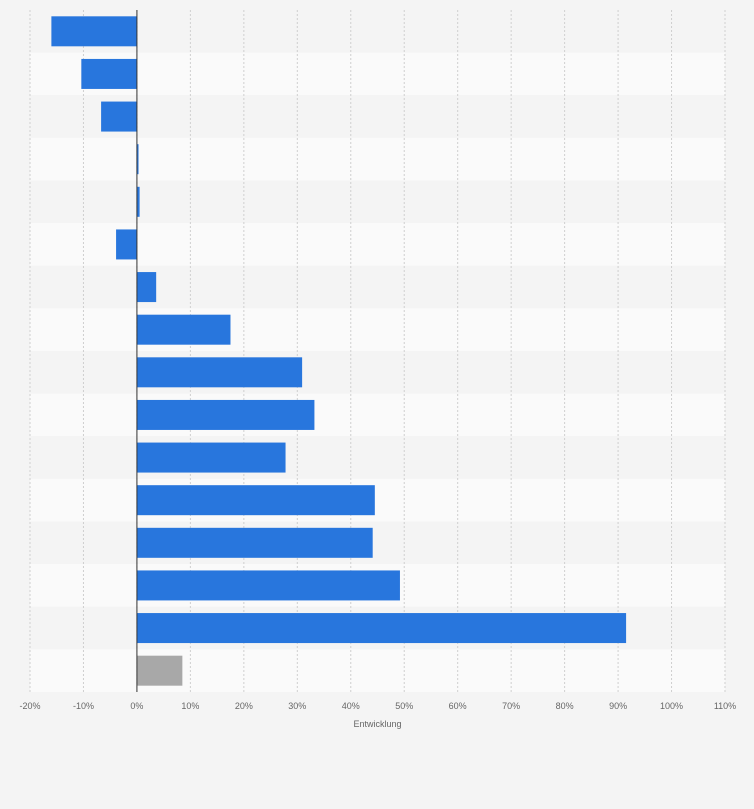 The width and height of the screenshot is (754, 809). What do you see at coordinates (136, 706) in the screenshot?
I see `x-tick-label: 0%` at bounding box center [136, 706].